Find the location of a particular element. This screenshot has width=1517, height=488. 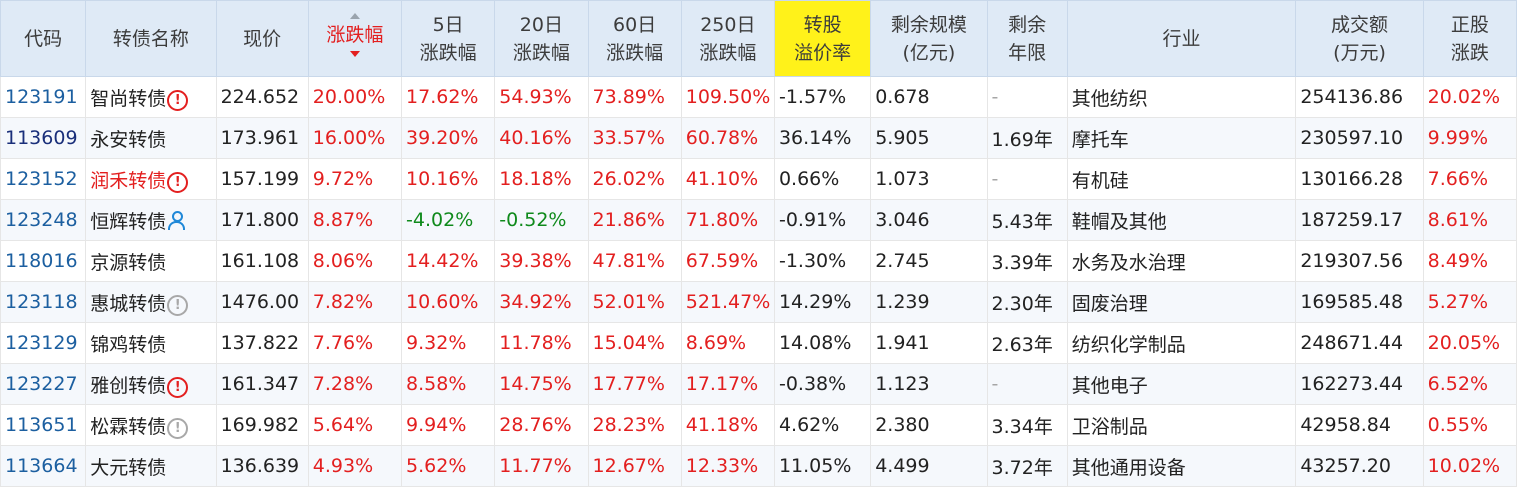

sort-indicator is located at coordinates (355, 34).